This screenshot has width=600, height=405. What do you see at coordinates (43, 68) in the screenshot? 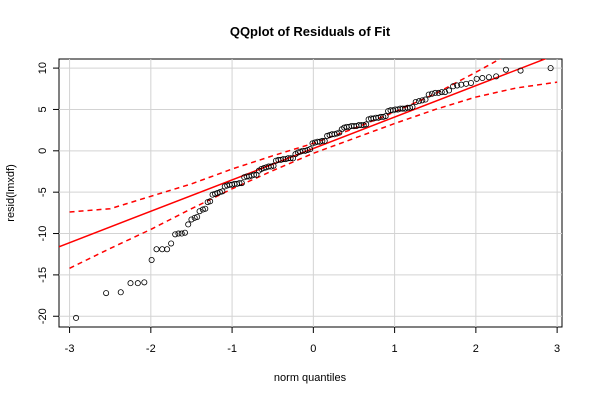
I see `y-tick-label: 10` at bounding box center [43, 68].